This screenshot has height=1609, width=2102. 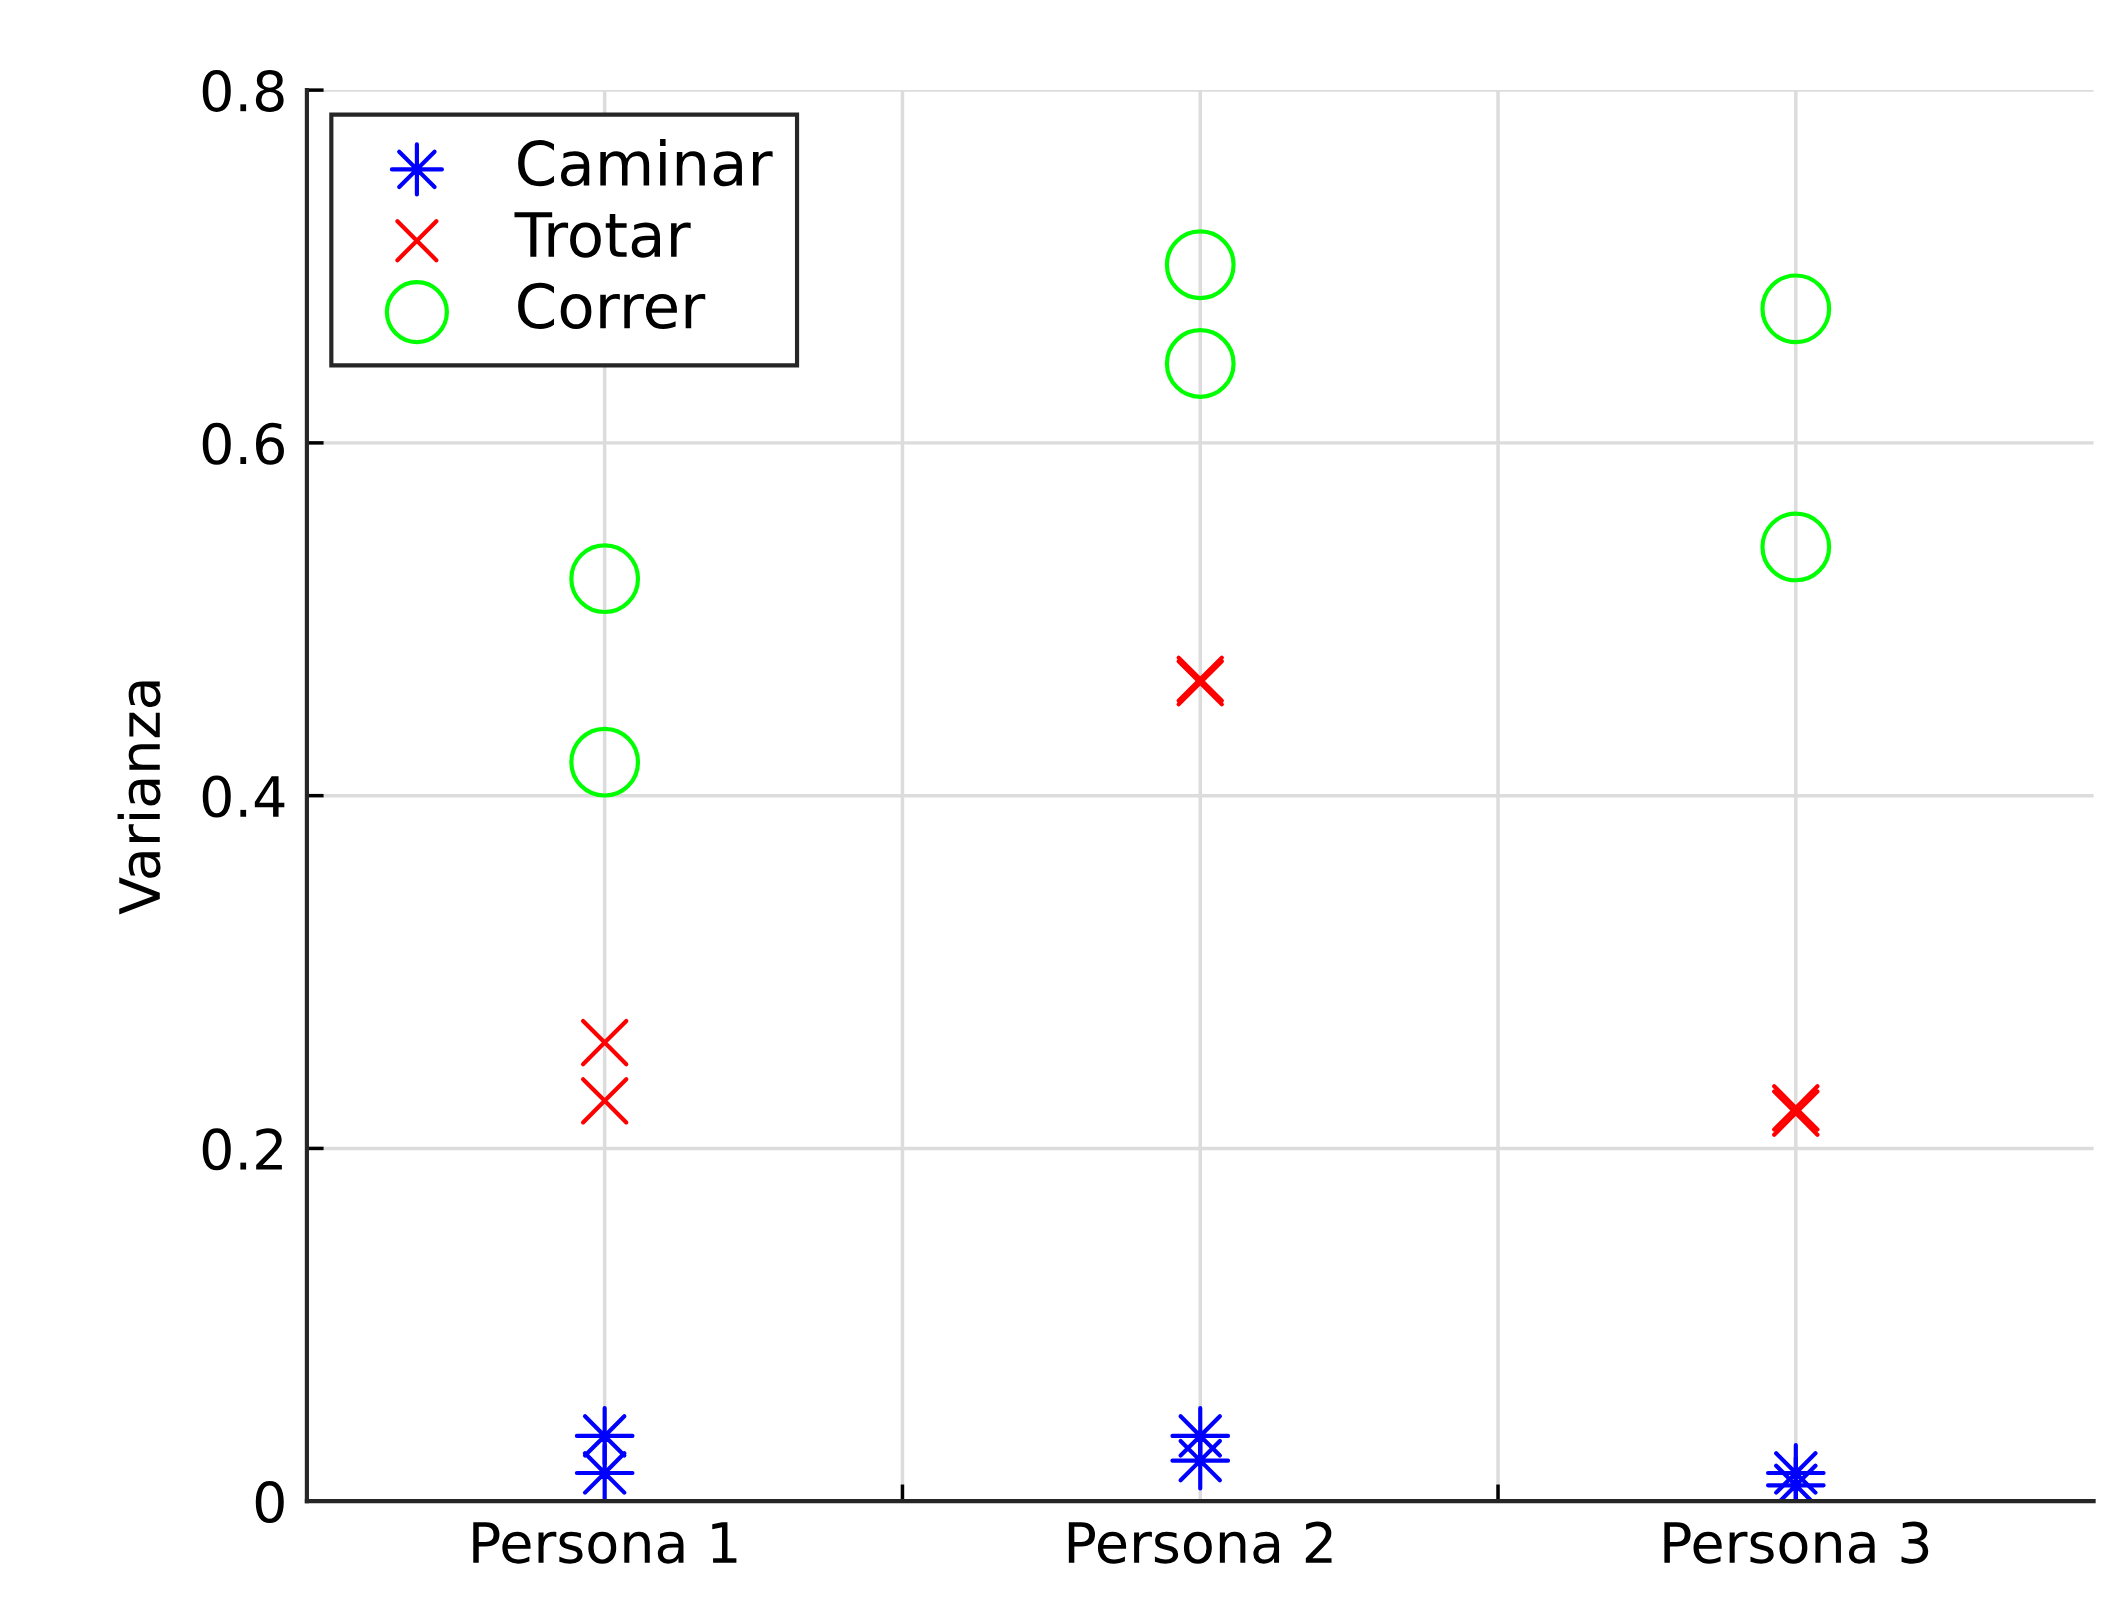 I want to click on y-tick-label: 0.6, so click(x=243, y=443).